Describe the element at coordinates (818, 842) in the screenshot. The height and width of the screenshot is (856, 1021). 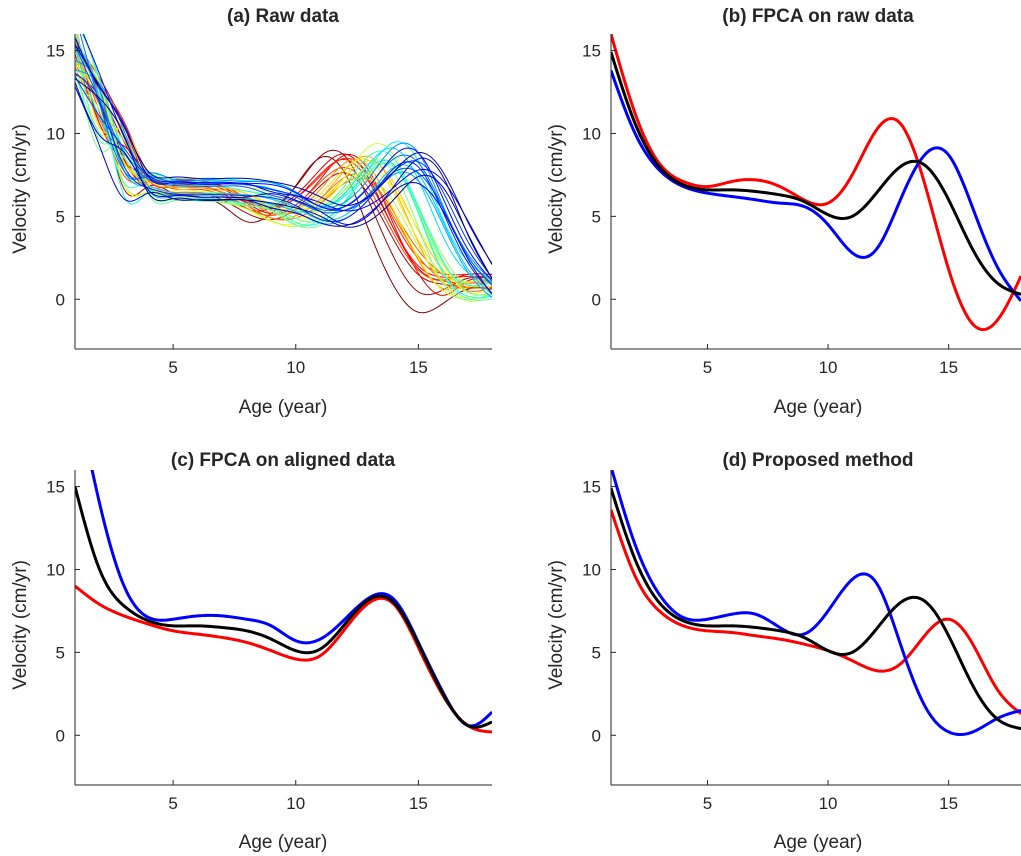
I see `panel-d-x-axis-label: Age (year)` at that location.